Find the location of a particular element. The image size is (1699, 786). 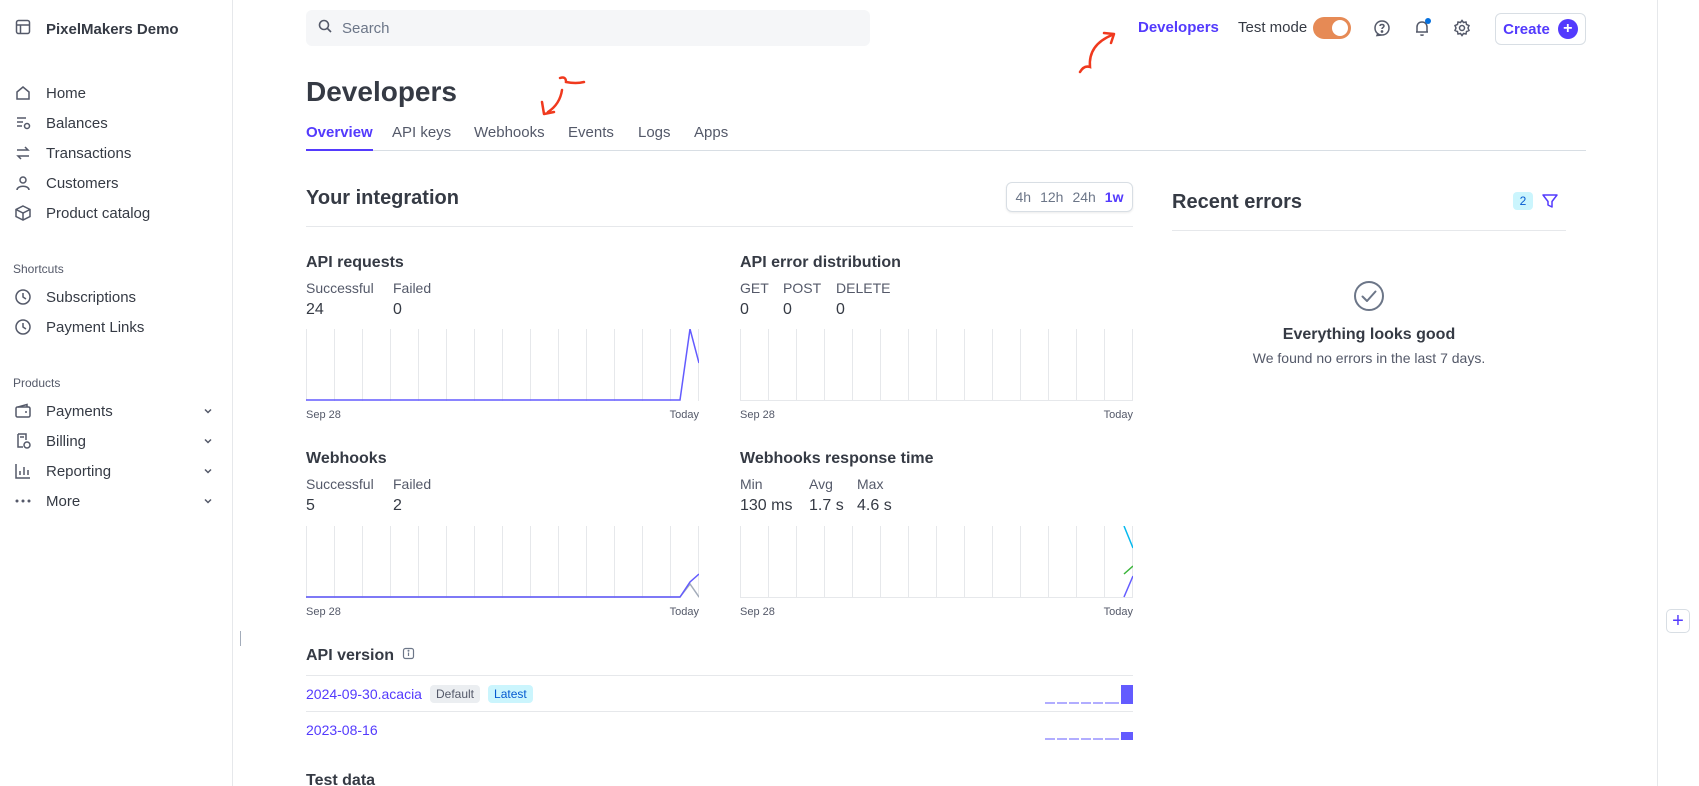

sidebar-item-transactions: Transactions is located at coordinates (114, 153).